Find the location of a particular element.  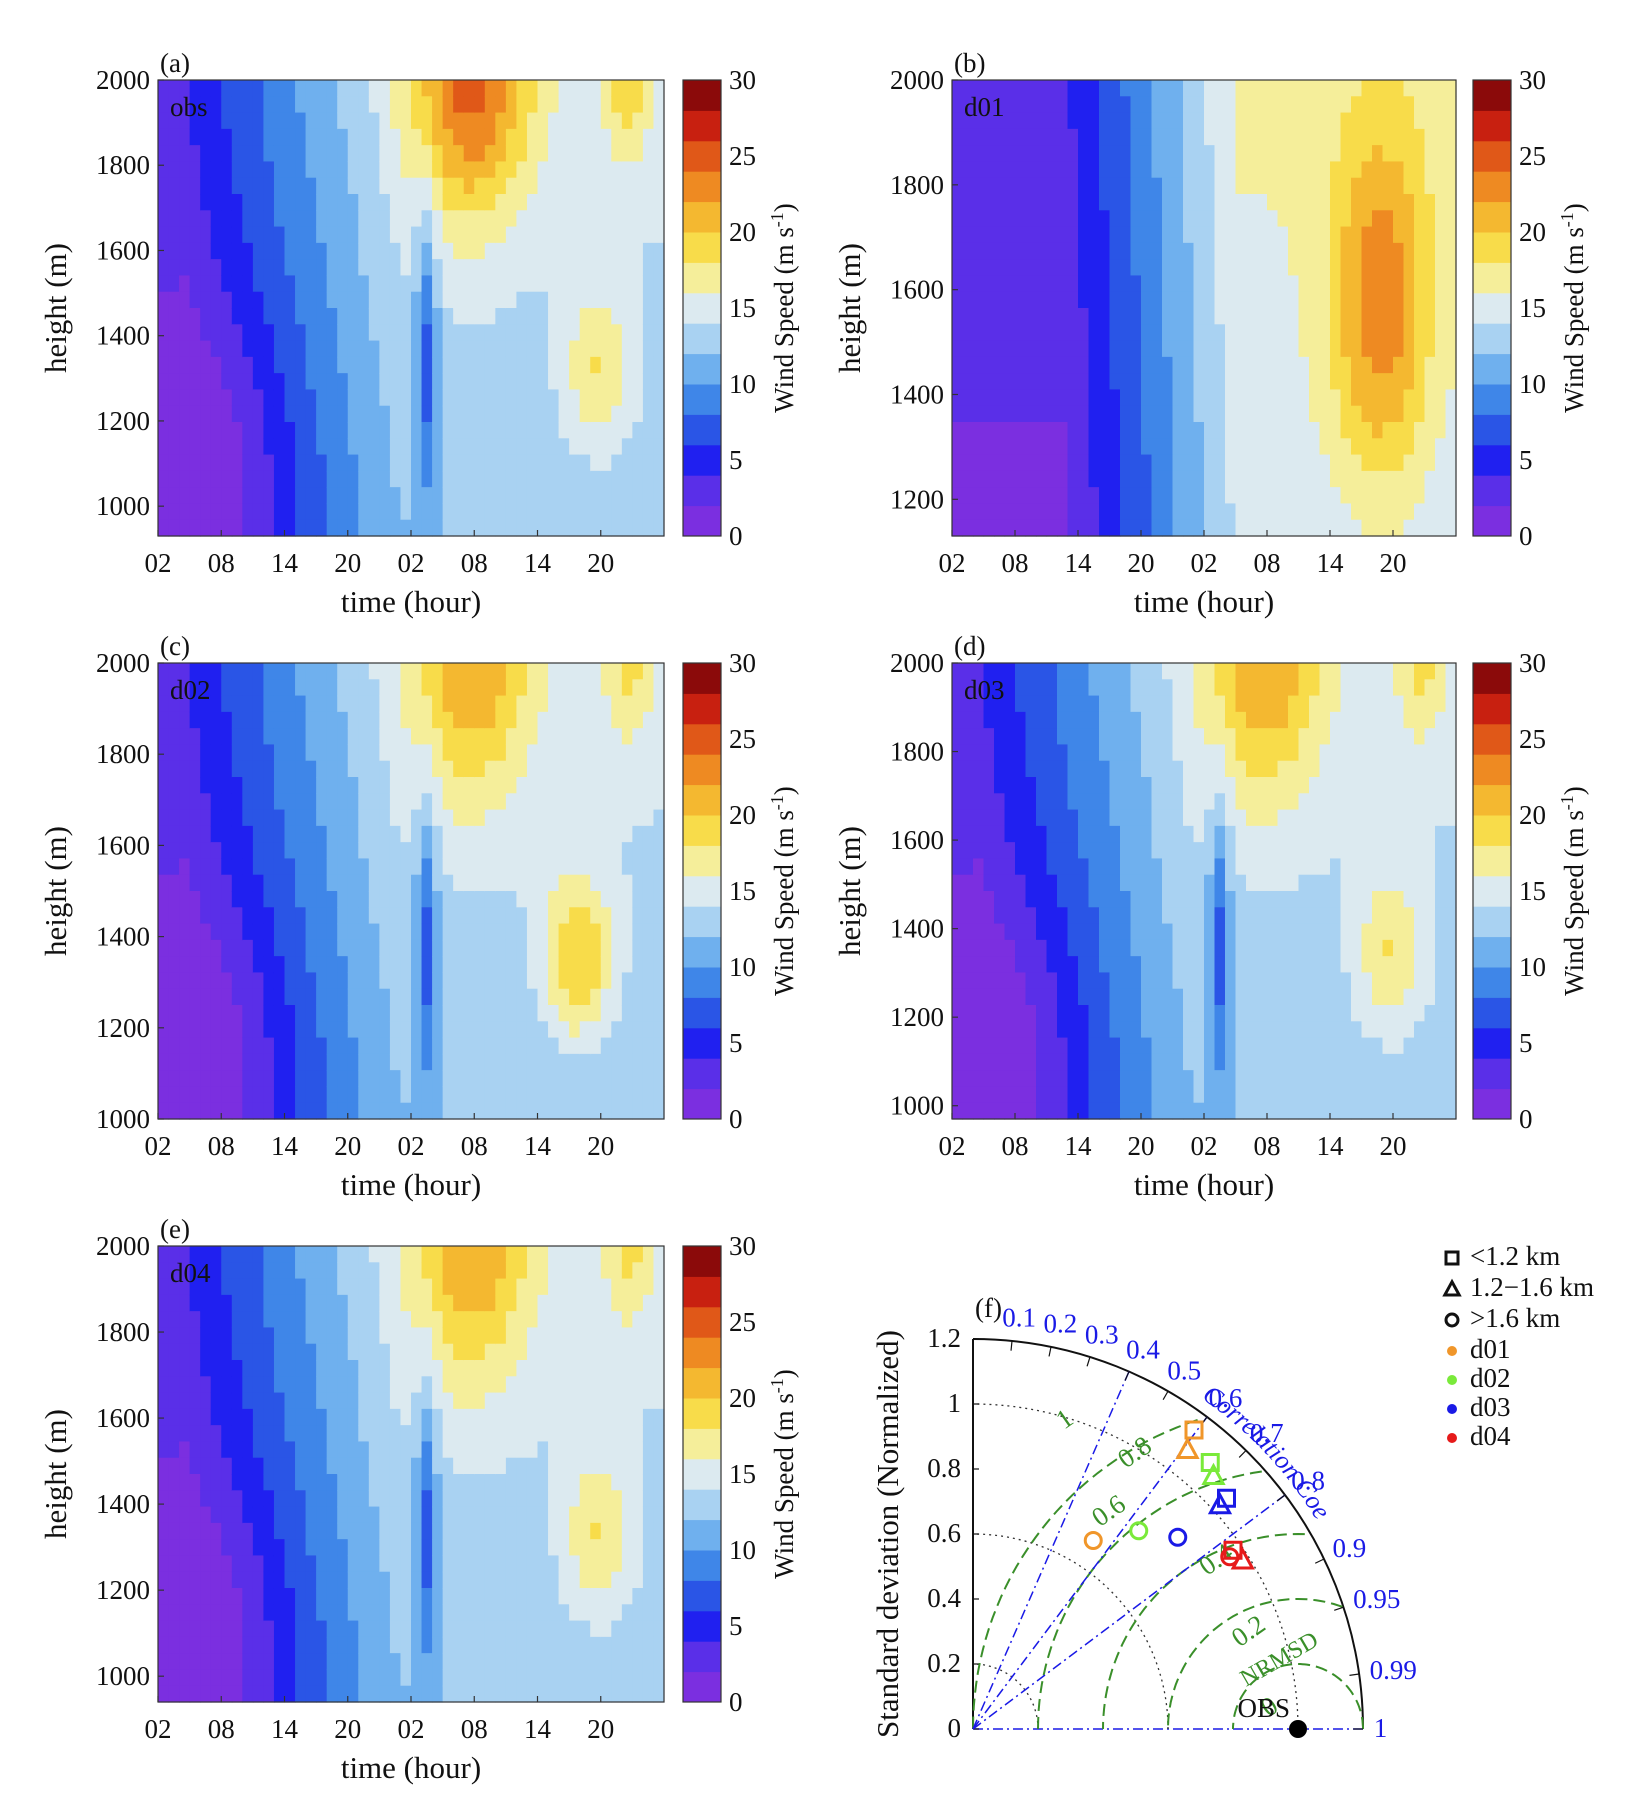

colorbar-tick-label: 0 is located at coordinates (736, 536).